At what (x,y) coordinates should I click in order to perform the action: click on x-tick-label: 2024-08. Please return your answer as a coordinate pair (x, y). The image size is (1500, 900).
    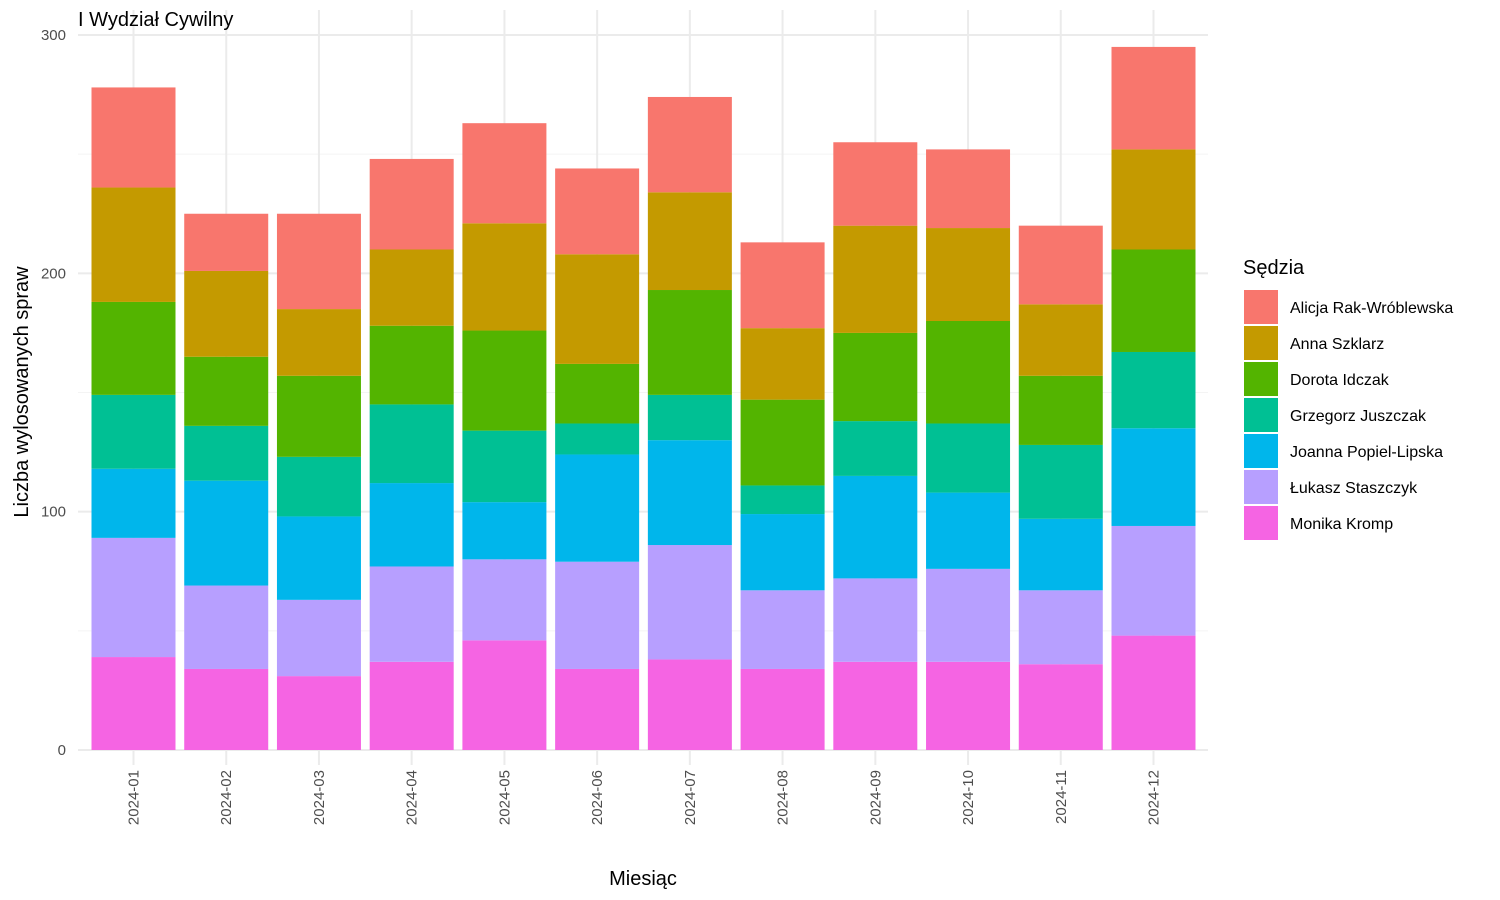
    Looking at the image, I should click on (783, 797).